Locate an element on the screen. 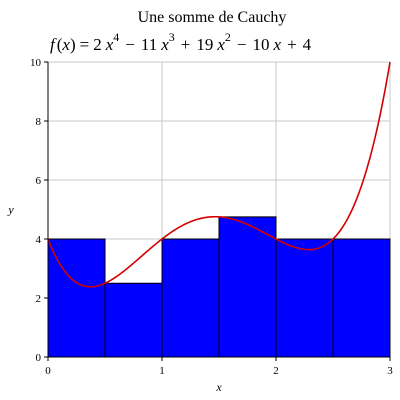 The image size is (400, 400). x-tick-label-3: 3 is located at coordinates (390, 371).